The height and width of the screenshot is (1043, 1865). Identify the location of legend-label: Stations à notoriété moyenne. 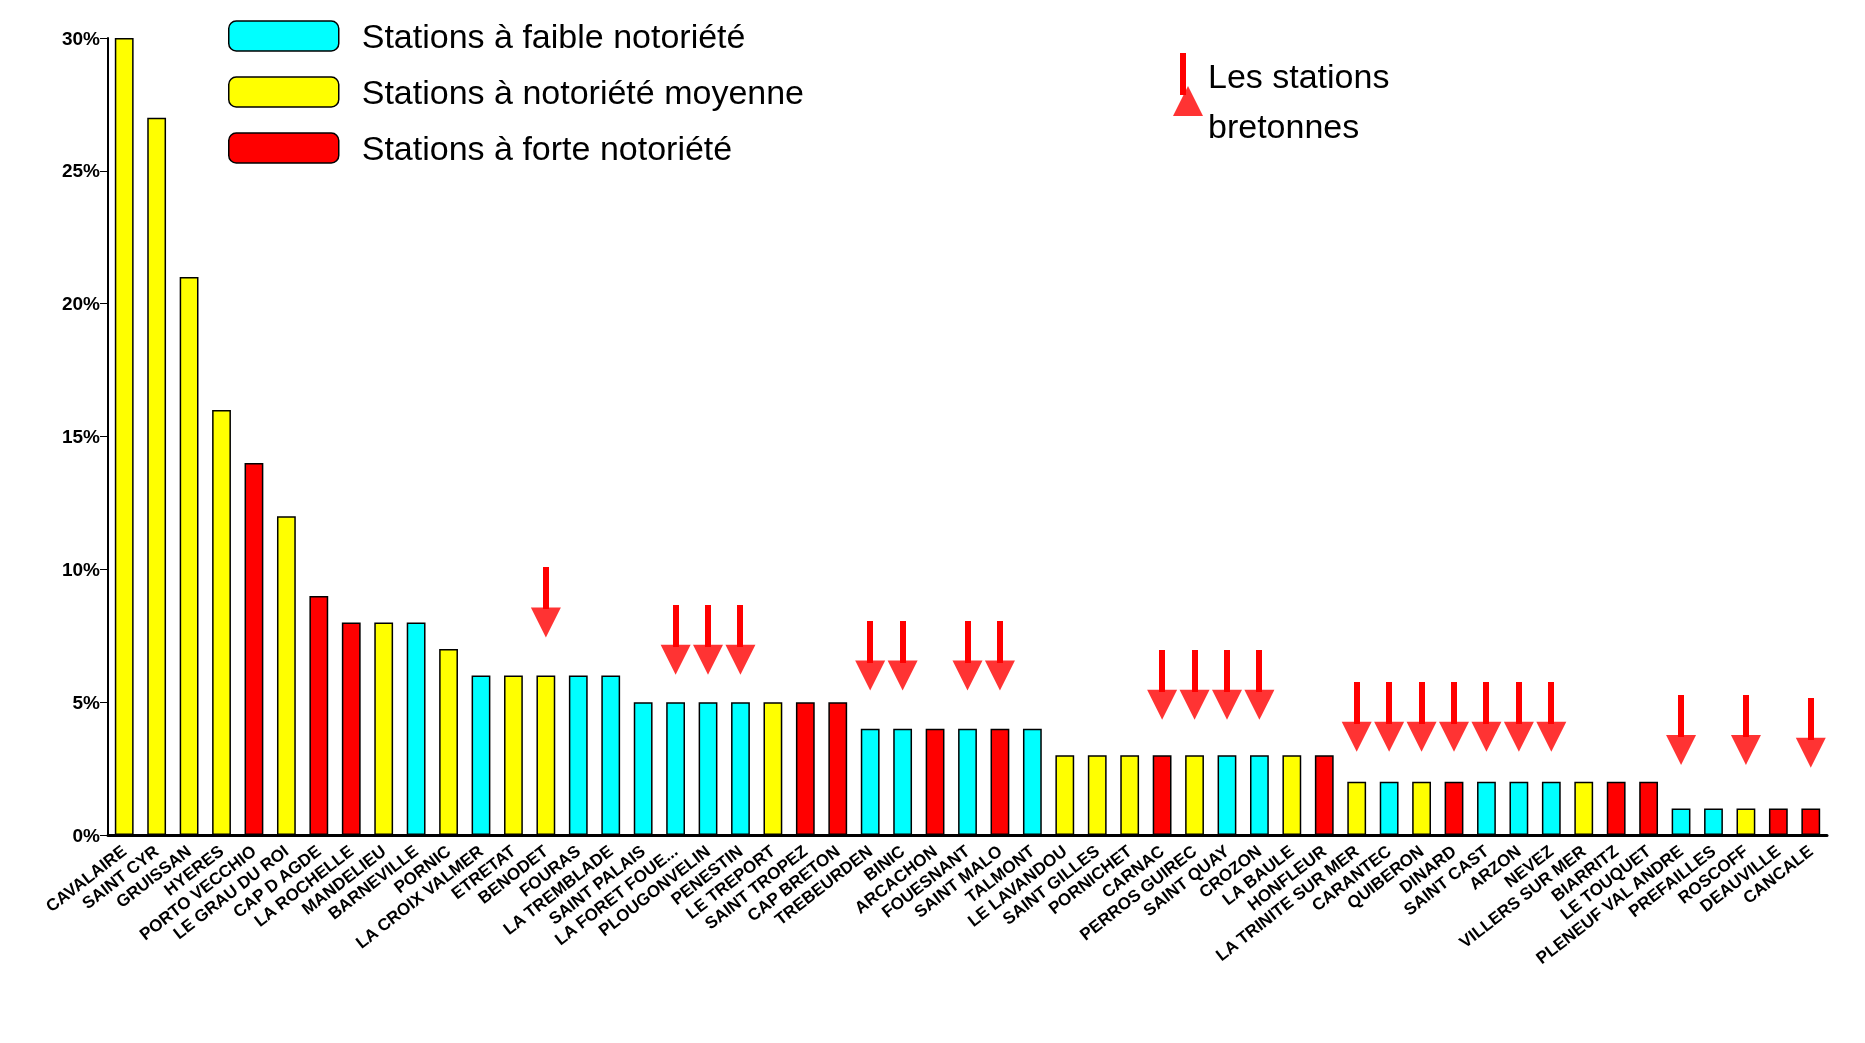
(583, 92).